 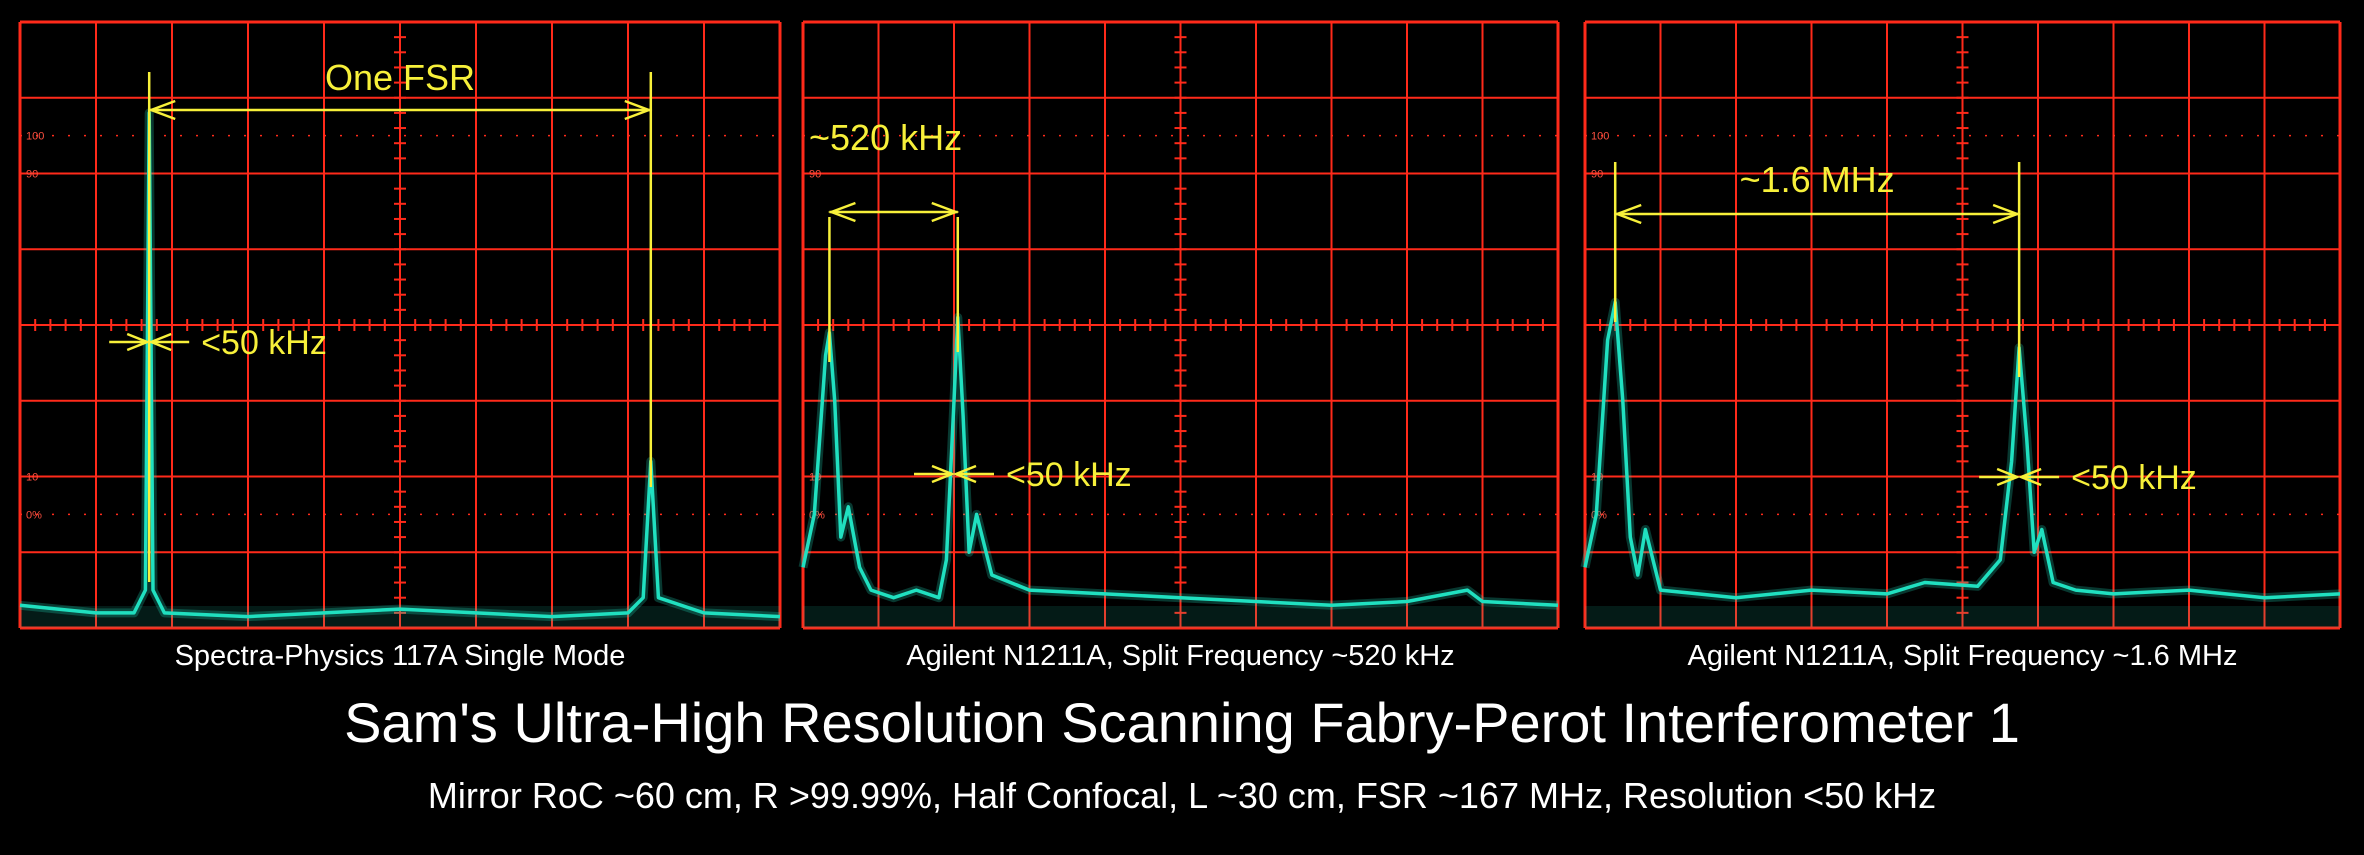 What do you see at coordinates (885, 137) in the screenshot?
I see `span-label: ~520 kHz` at bounding box center [885, 137].